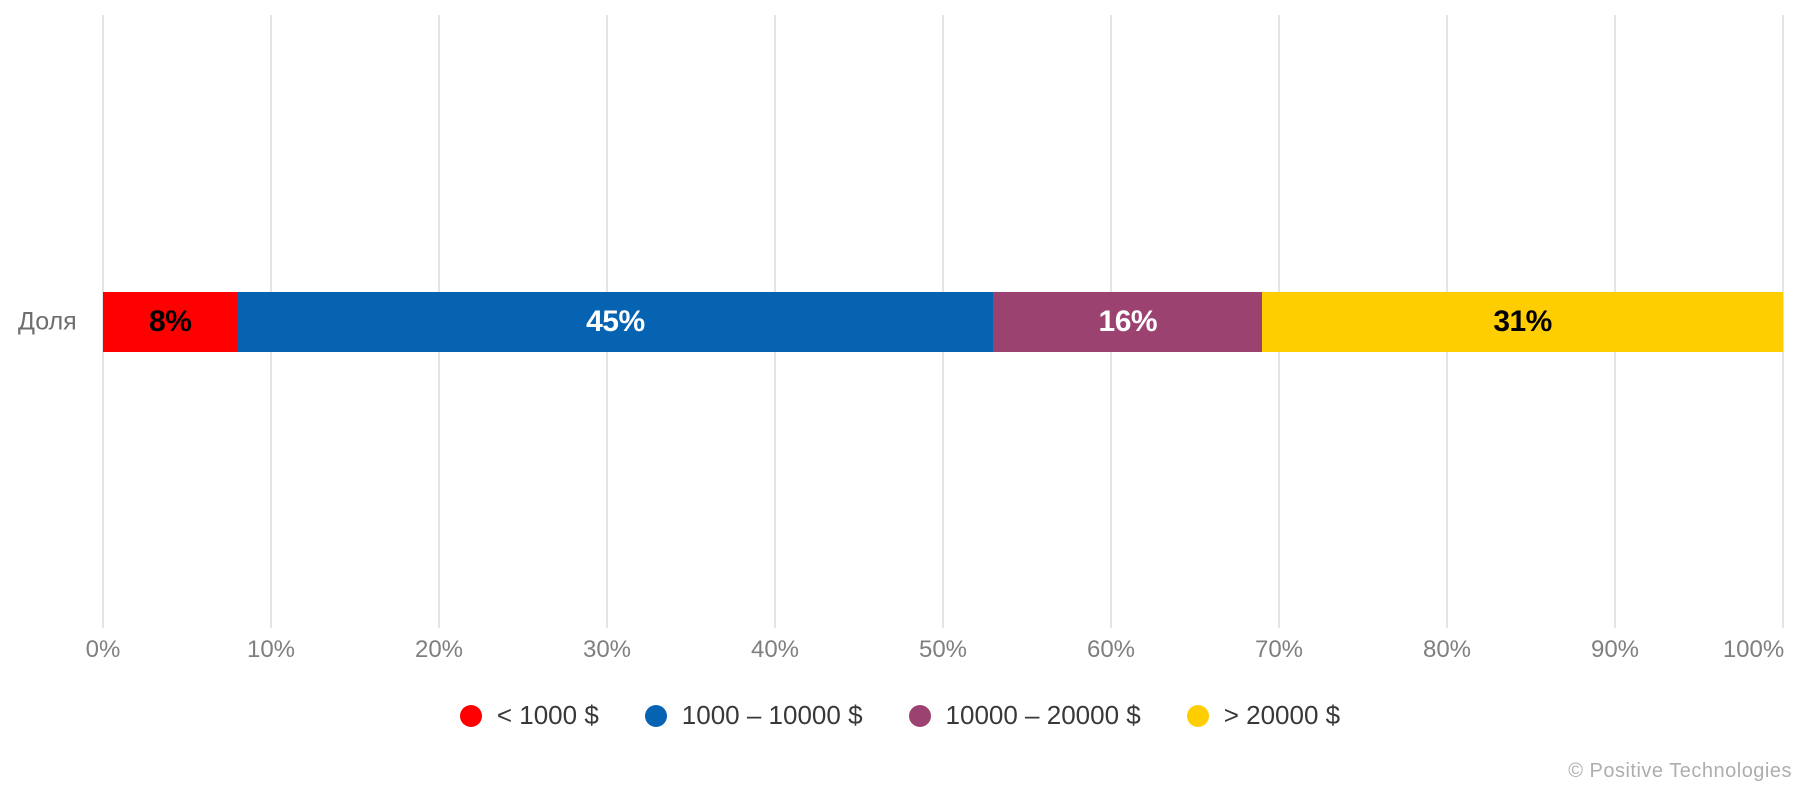  Describe the element at coordinates (1783, 321) in the screenshot. I see `gridline` at that location.